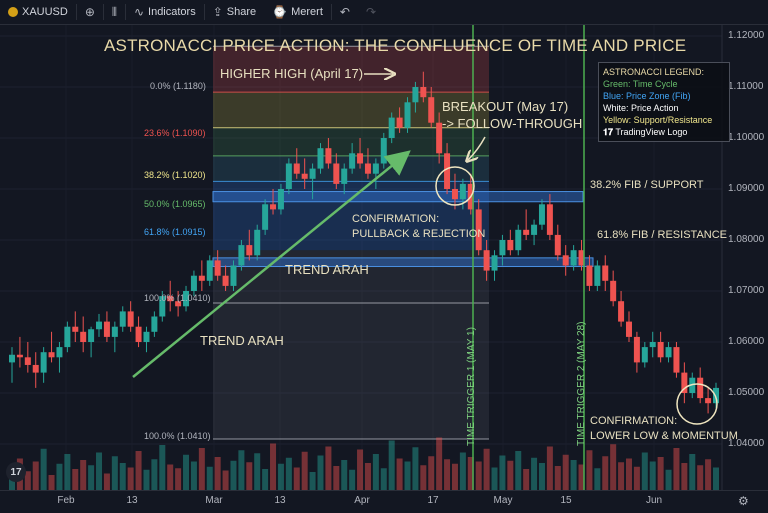  I want to click on legend-logo-row: 𝟏𝟕 TradingView Logo, so click(664, 132).